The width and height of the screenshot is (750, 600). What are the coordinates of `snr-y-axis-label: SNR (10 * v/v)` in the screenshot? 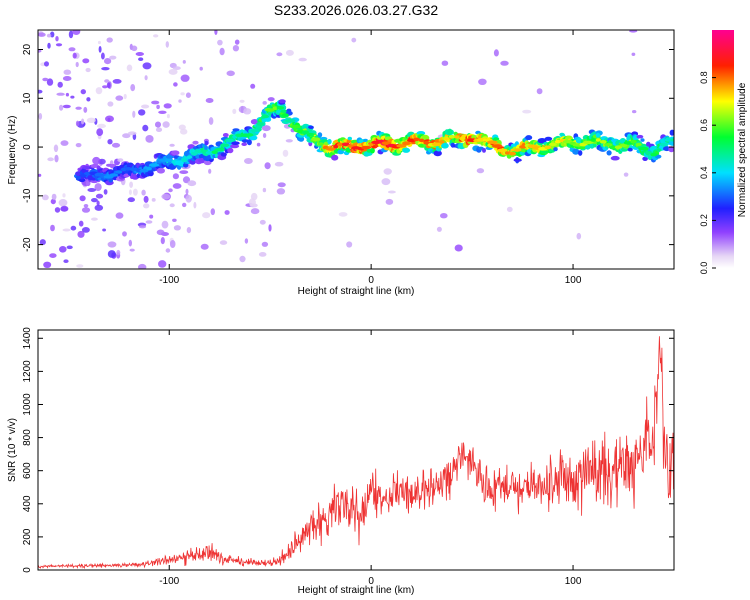 It's located at (12, 450).